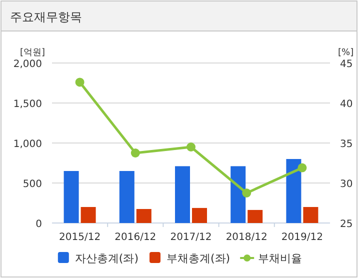 The height and width of the screenshot is (279, 359). I want to click on legend-label: 부채총계(좌), so click(198, 258).